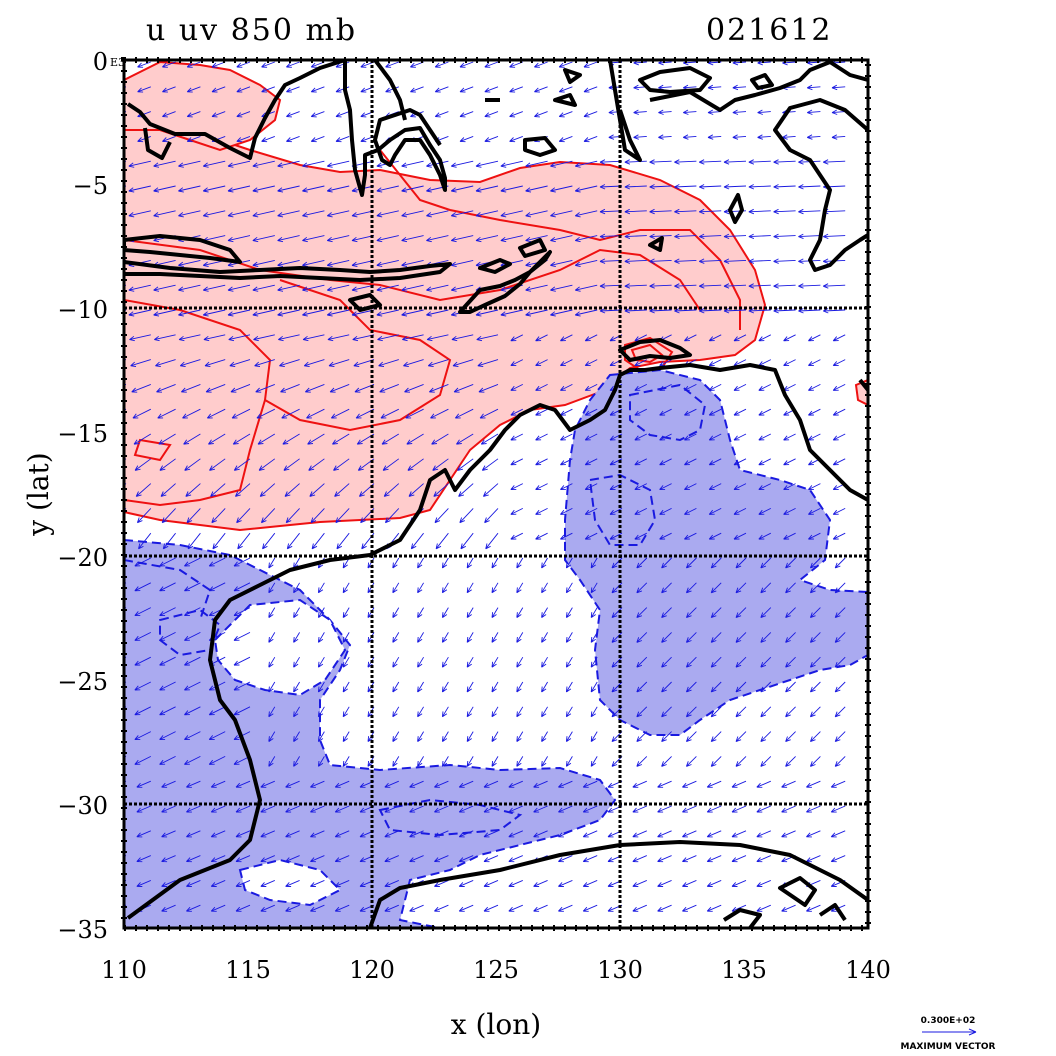 The height and width of the screenshot is (1056, 1056). Describe the element at coordinates (769, 30) in the screenshot. I see `map-date: 021612` at that location.